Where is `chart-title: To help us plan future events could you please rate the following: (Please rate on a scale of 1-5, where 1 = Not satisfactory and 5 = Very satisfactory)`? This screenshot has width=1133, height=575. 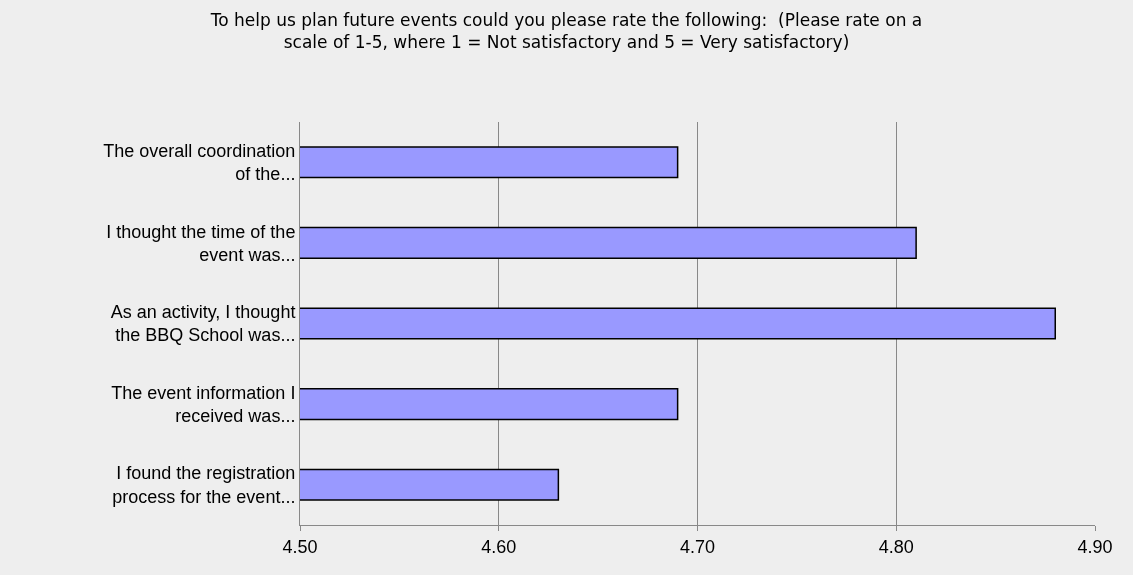
chart-title: To help us plan future events could you please rate the following: (Please rate on a scale of 1-5, where 1 = Not satisfactory and 5 = Very satisfactory) is located at coordinates (566, 30).